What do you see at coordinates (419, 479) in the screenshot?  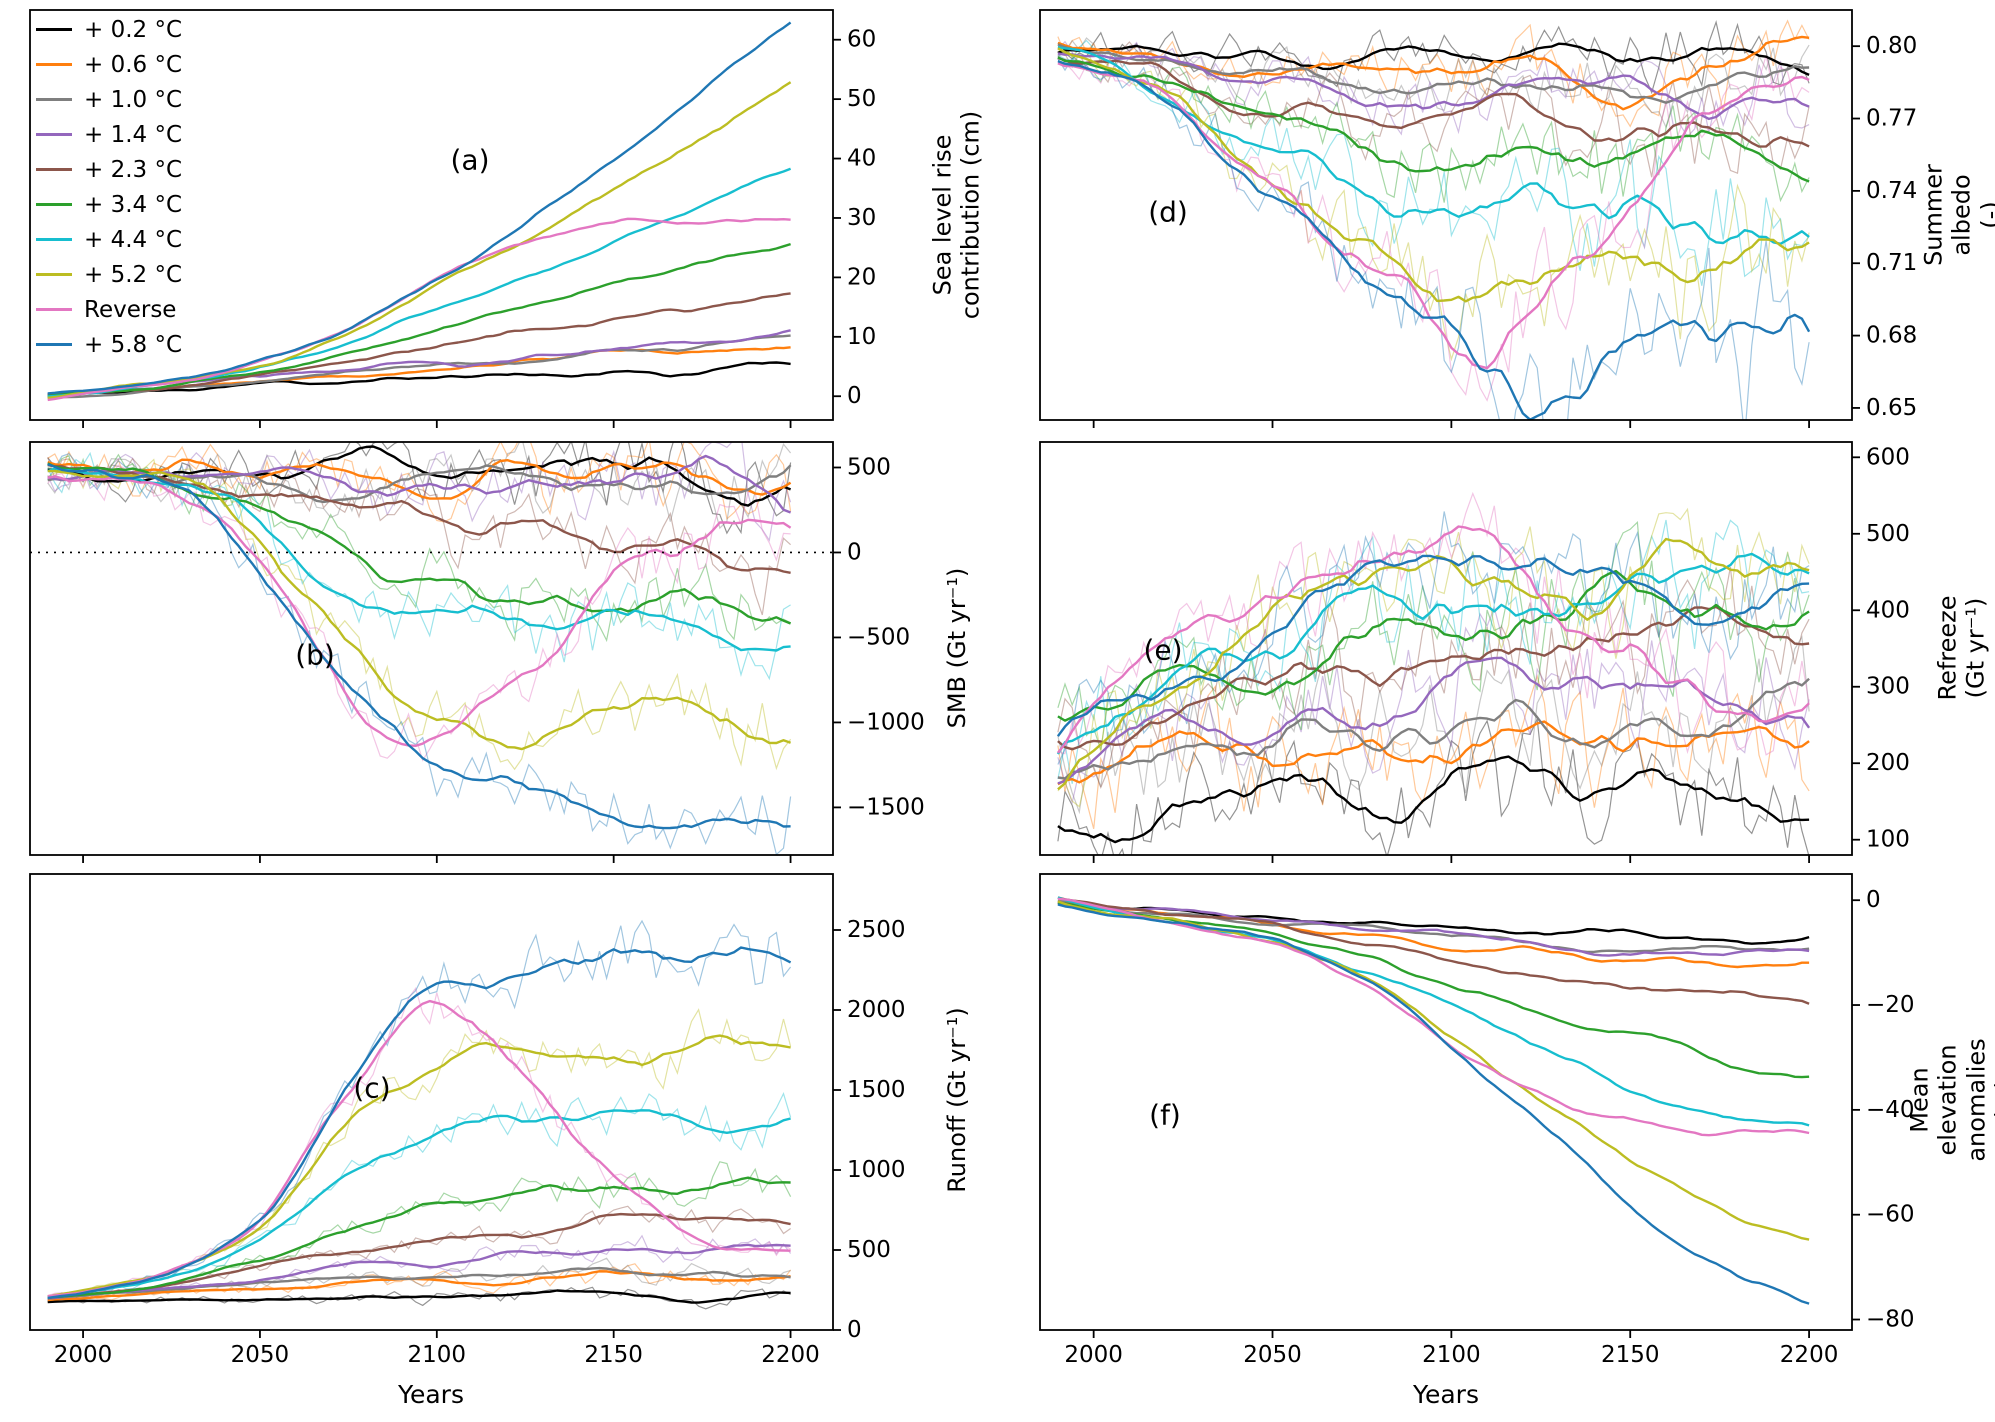 I see `series-line-+ 0.6 °C` at bounding box center [419, 479].